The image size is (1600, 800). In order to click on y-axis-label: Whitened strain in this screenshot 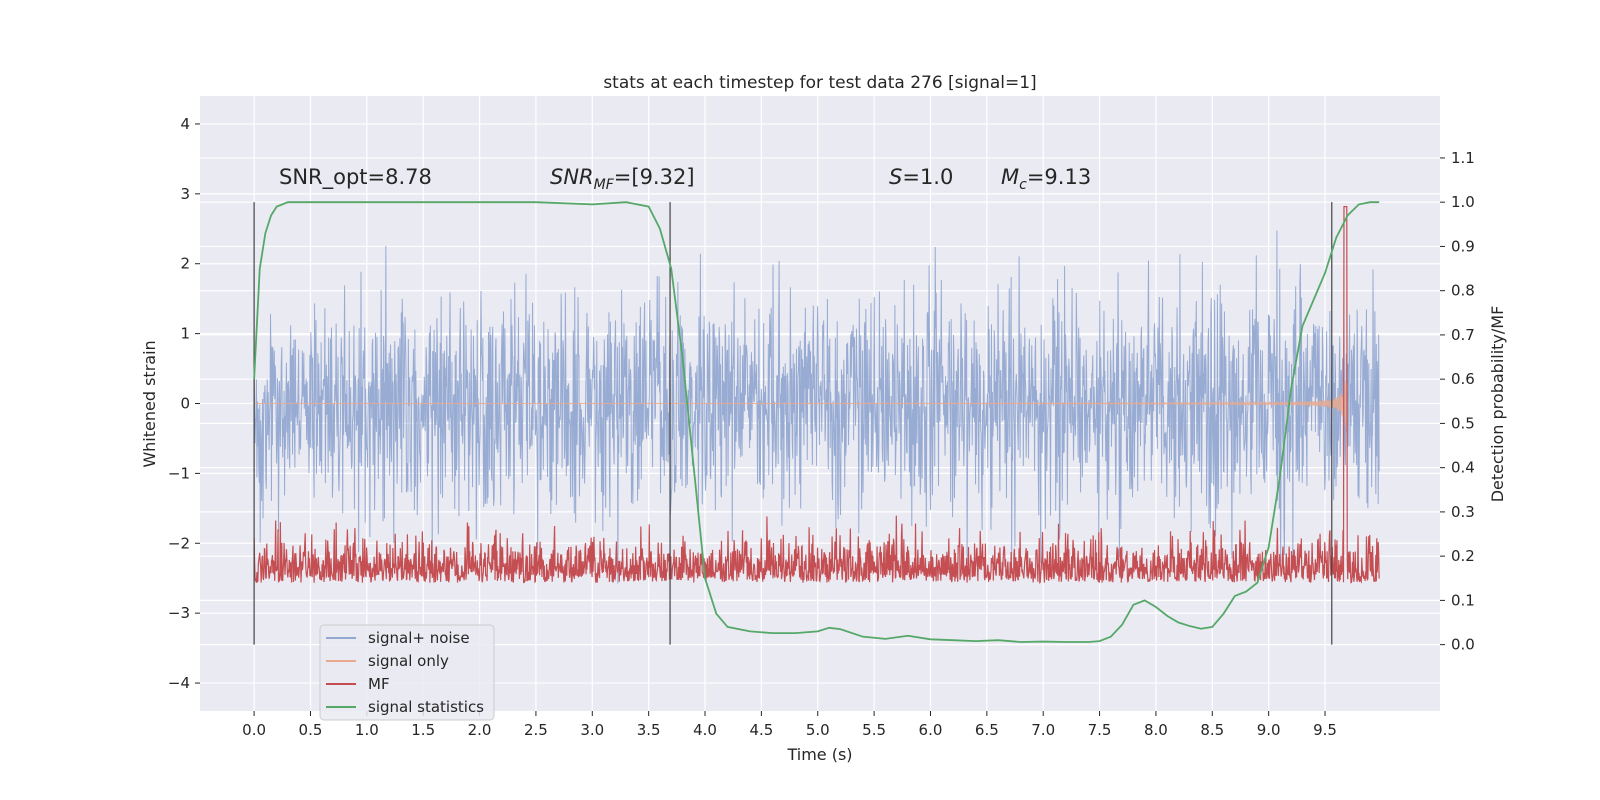, I will do `click(149, 403)`.